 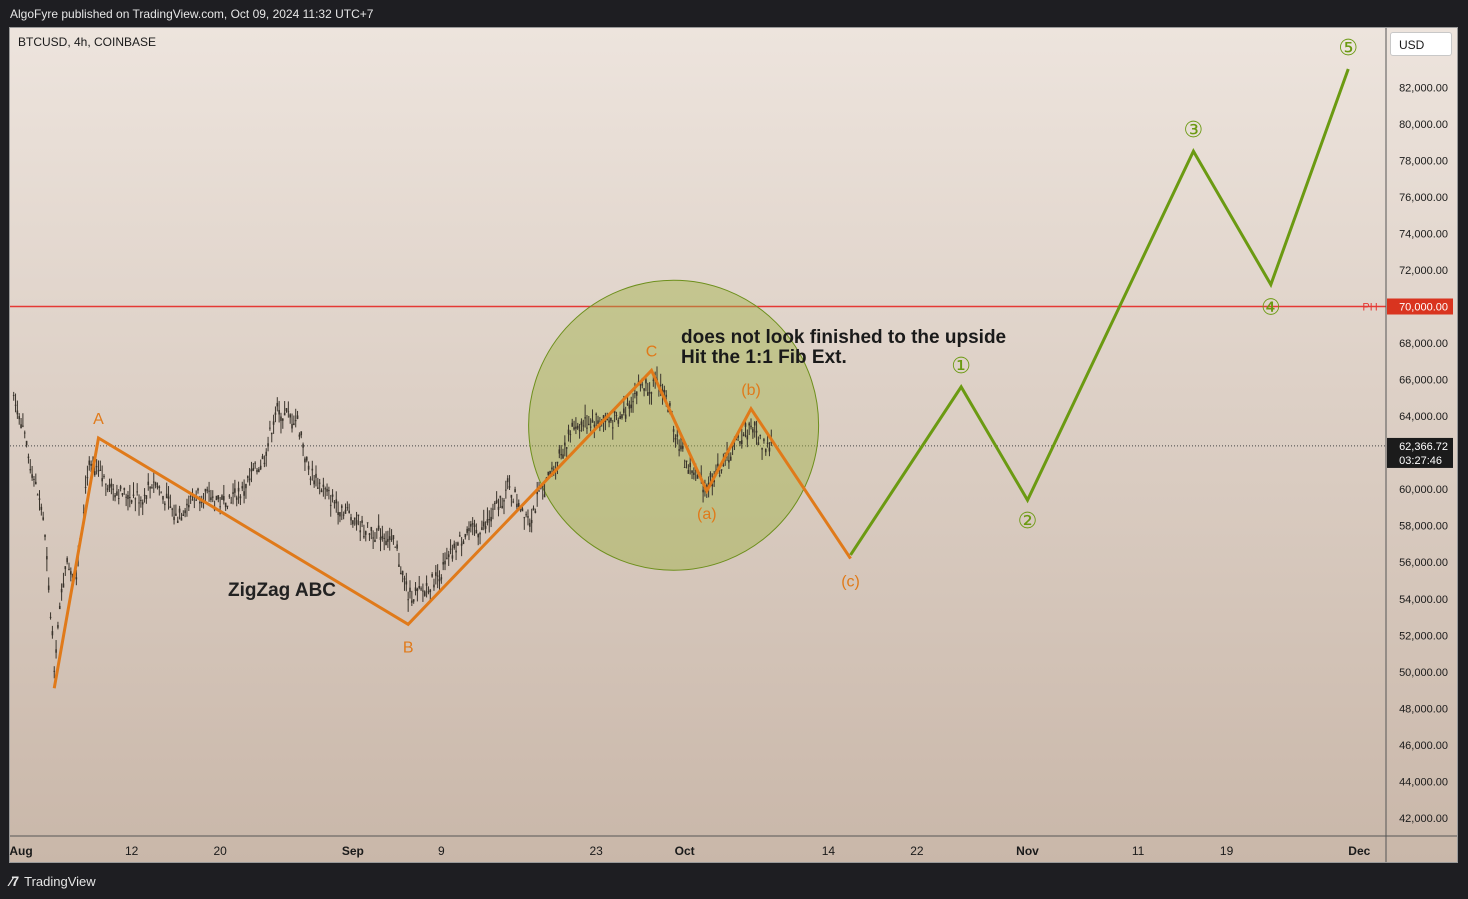 What do you see at coordinates (98, 419) in the screenshot?
I see `wave-label-A: A` at bounding box center [98, 419].